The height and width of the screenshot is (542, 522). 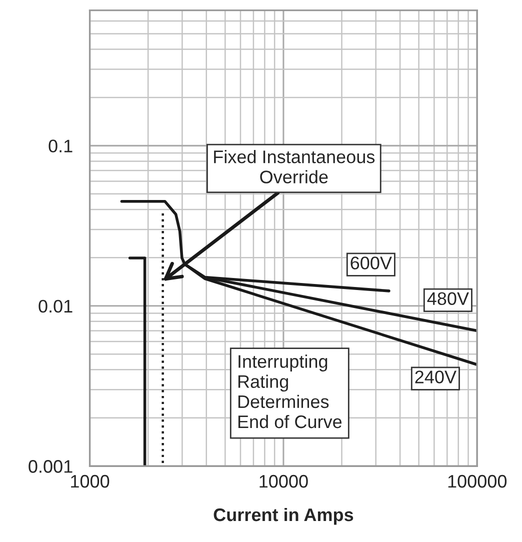 What do you see at coordinates (60, 146) in the screenshot?
I see `y-tick-label: 0.1` at bounding box center [60, 146].